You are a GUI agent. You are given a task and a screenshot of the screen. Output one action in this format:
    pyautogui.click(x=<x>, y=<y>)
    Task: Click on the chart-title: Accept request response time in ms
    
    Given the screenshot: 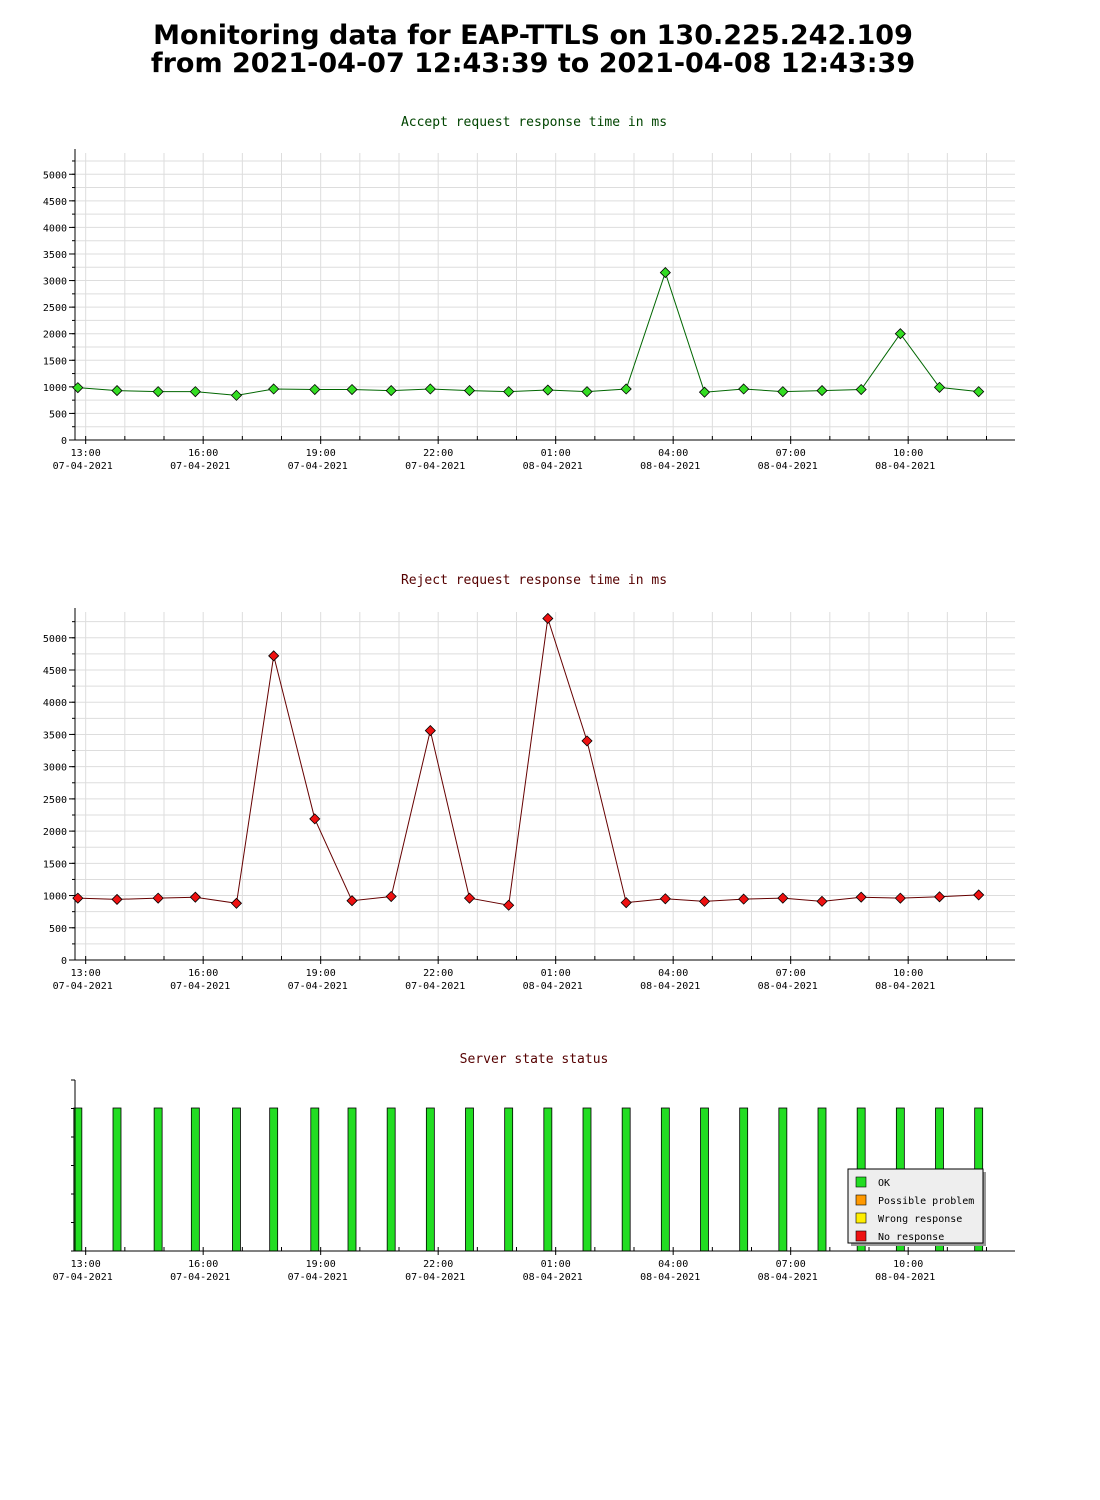 What is the action you would take?
    pyautogui.click(x=534, y=122)
    